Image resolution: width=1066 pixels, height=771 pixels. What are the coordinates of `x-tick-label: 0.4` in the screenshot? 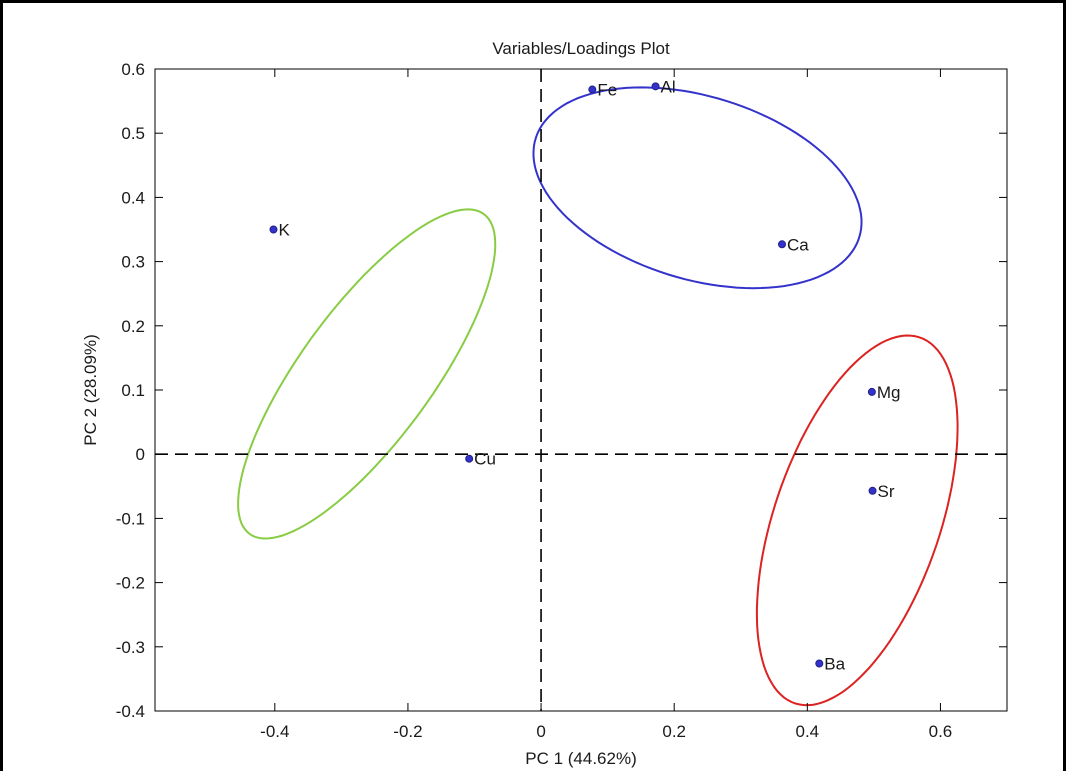 It's located at (807, 731).